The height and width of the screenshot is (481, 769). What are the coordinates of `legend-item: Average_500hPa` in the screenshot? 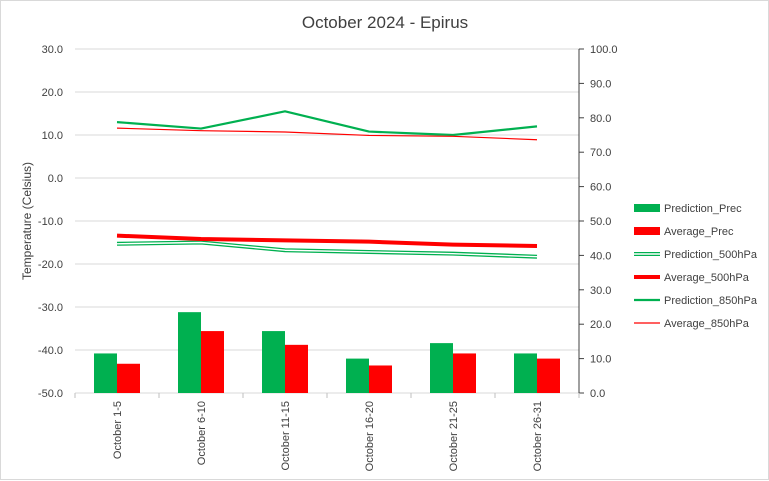 It's located at (692, 278).